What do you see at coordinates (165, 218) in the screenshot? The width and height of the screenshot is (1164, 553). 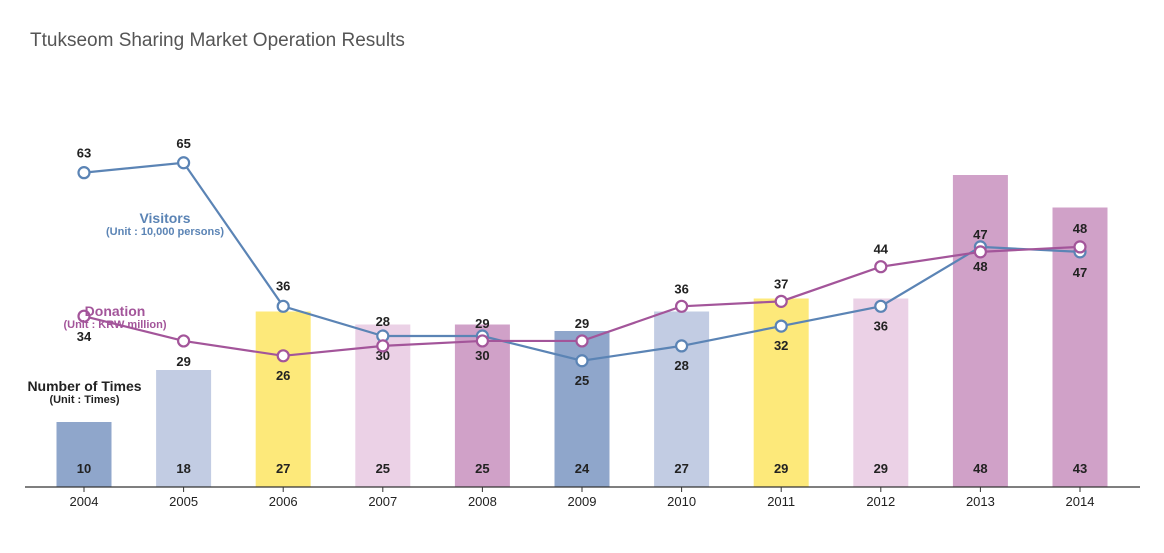 I see `visitors-series-name: Visitors` at bounding box center [165, 218].